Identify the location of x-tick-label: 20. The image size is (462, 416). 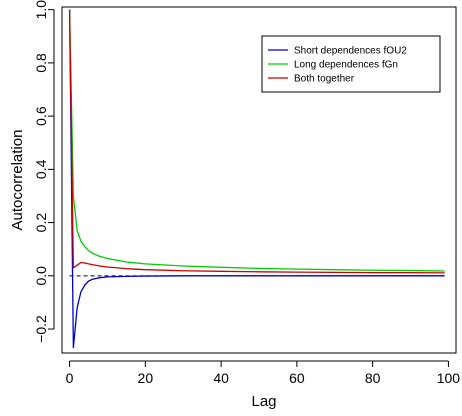
(146, 378).